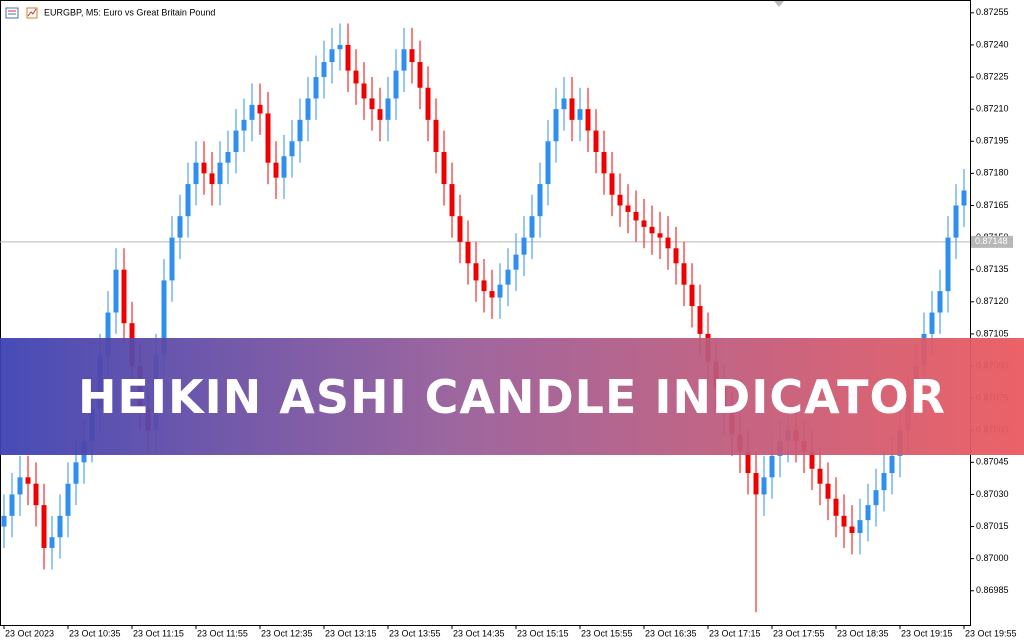  What do you see at coordinates (779, 4) in the screenshot?
I see `scroll-marker` at bounding box center [779, 4].